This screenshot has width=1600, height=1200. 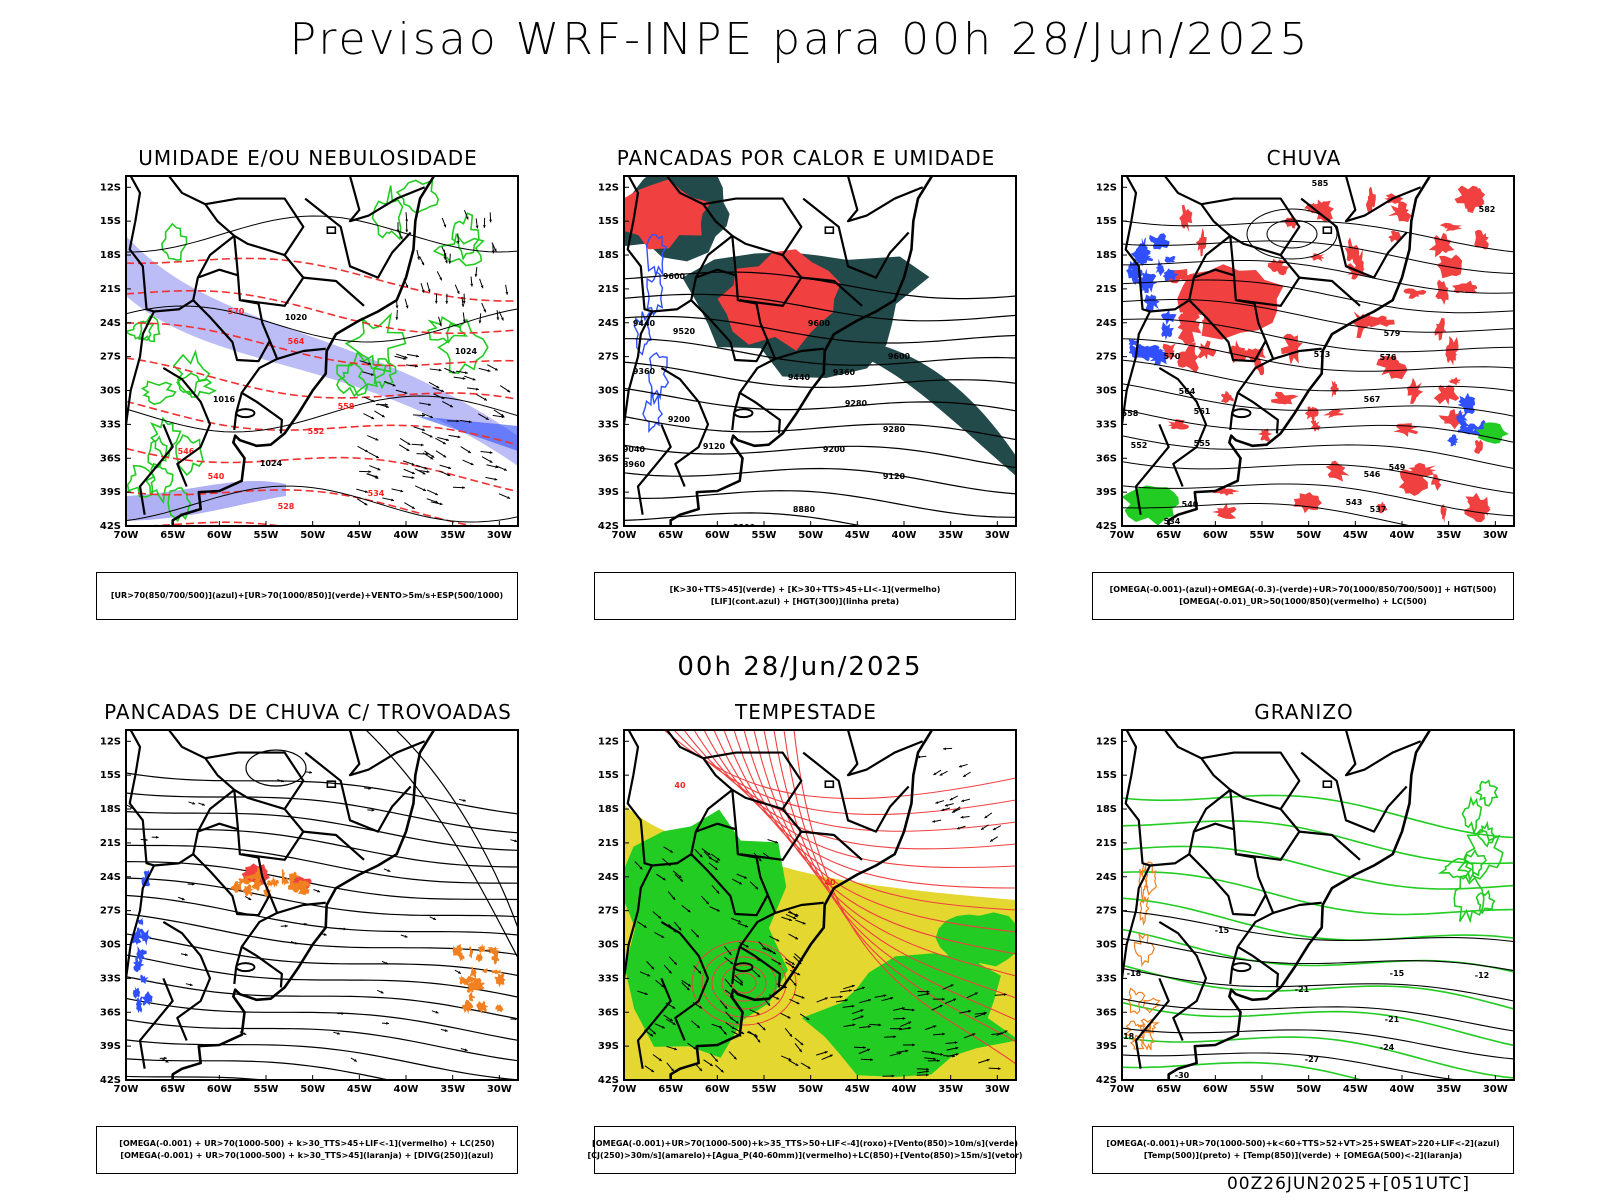 I want to click on contour-value-label: 9120, so click(x=894, y=476).